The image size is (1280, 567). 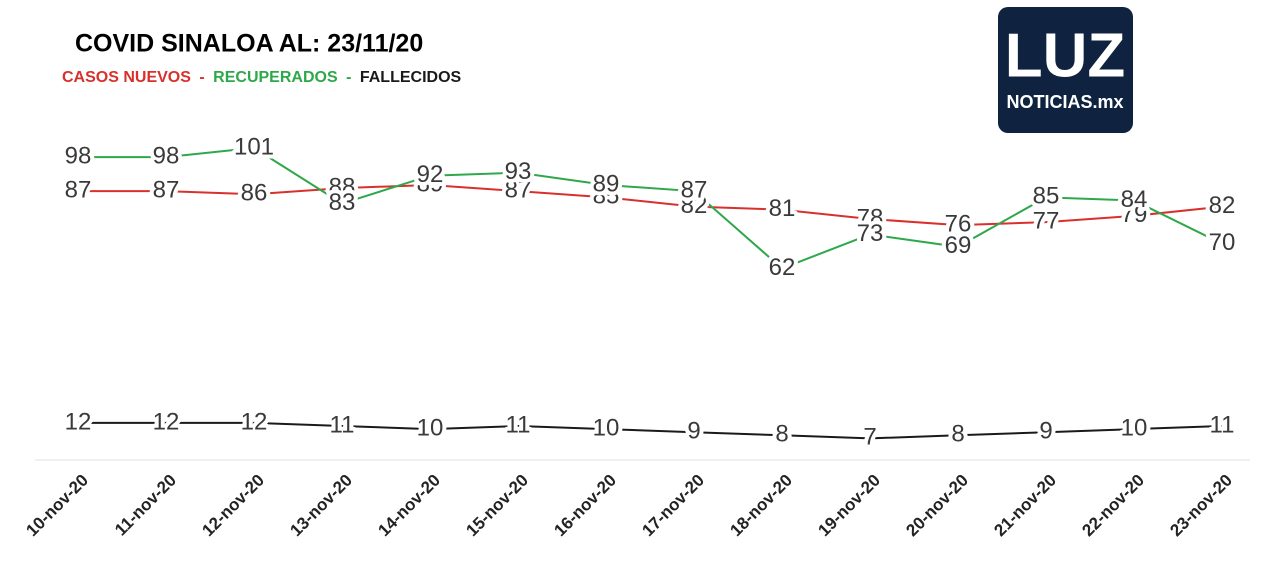 What do you see at coordinates (870, 233) in the screenshot?
I see `data-label: 73` at bounding box center [870, 233].